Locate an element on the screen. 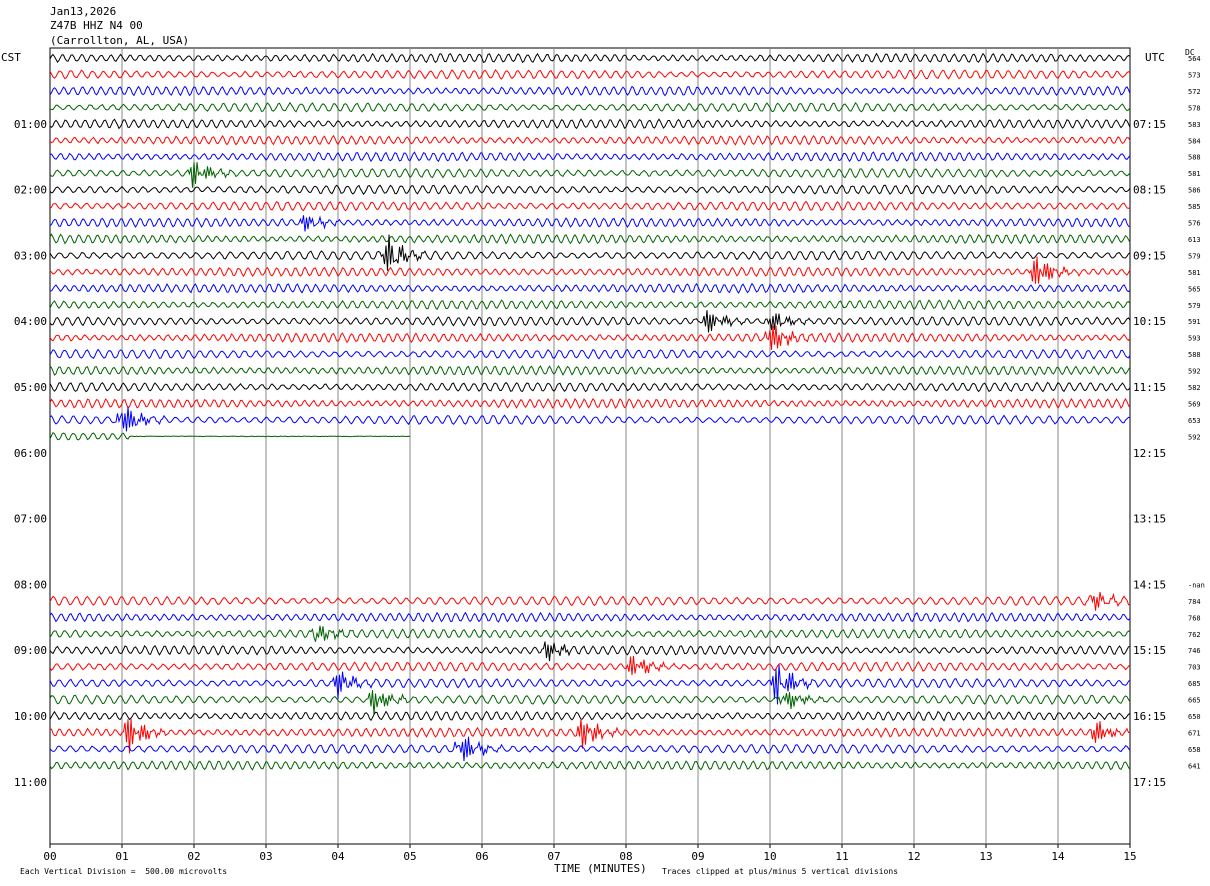  left-hour-label: 07:00 is located at coordinates (30, 519).